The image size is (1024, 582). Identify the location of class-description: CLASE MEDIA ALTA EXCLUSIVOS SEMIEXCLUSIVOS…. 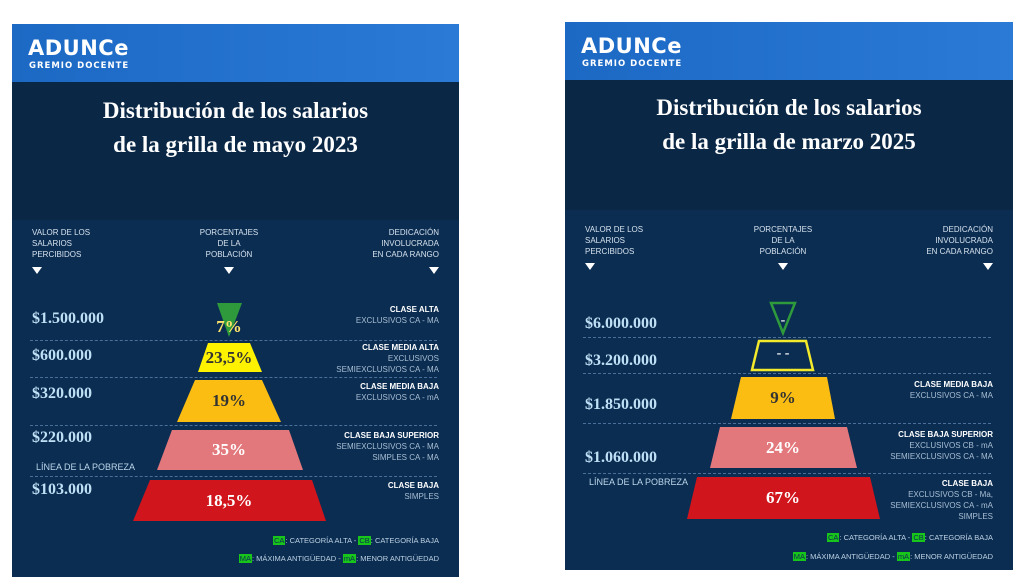
(387, 358).